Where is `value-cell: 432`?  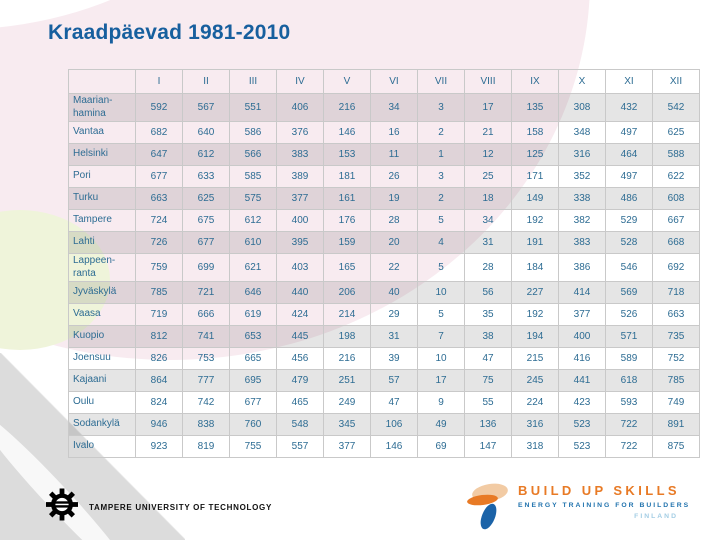
value-cell: 432 is located at coordinates (629, 107).